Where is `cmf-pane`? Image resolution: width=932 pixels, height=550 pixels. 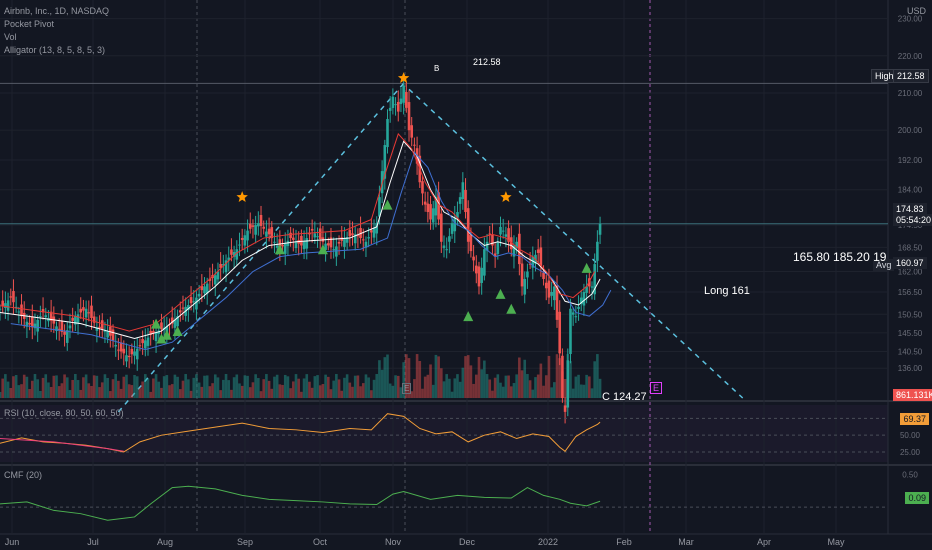
cmf-pane is located at coordinates (444, 503).